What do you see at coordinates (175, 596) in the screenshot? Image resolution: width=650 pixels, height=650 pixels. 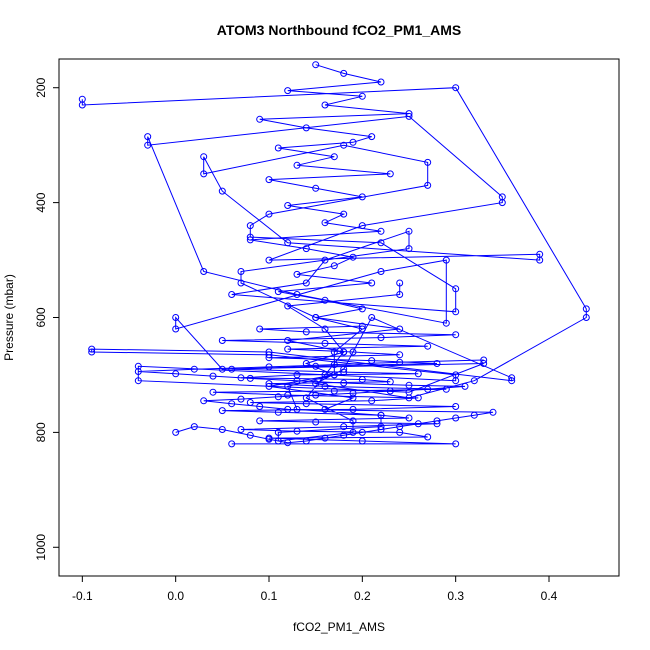 I see `x-tick-label: 0.0` at bounding box center [175, 596].